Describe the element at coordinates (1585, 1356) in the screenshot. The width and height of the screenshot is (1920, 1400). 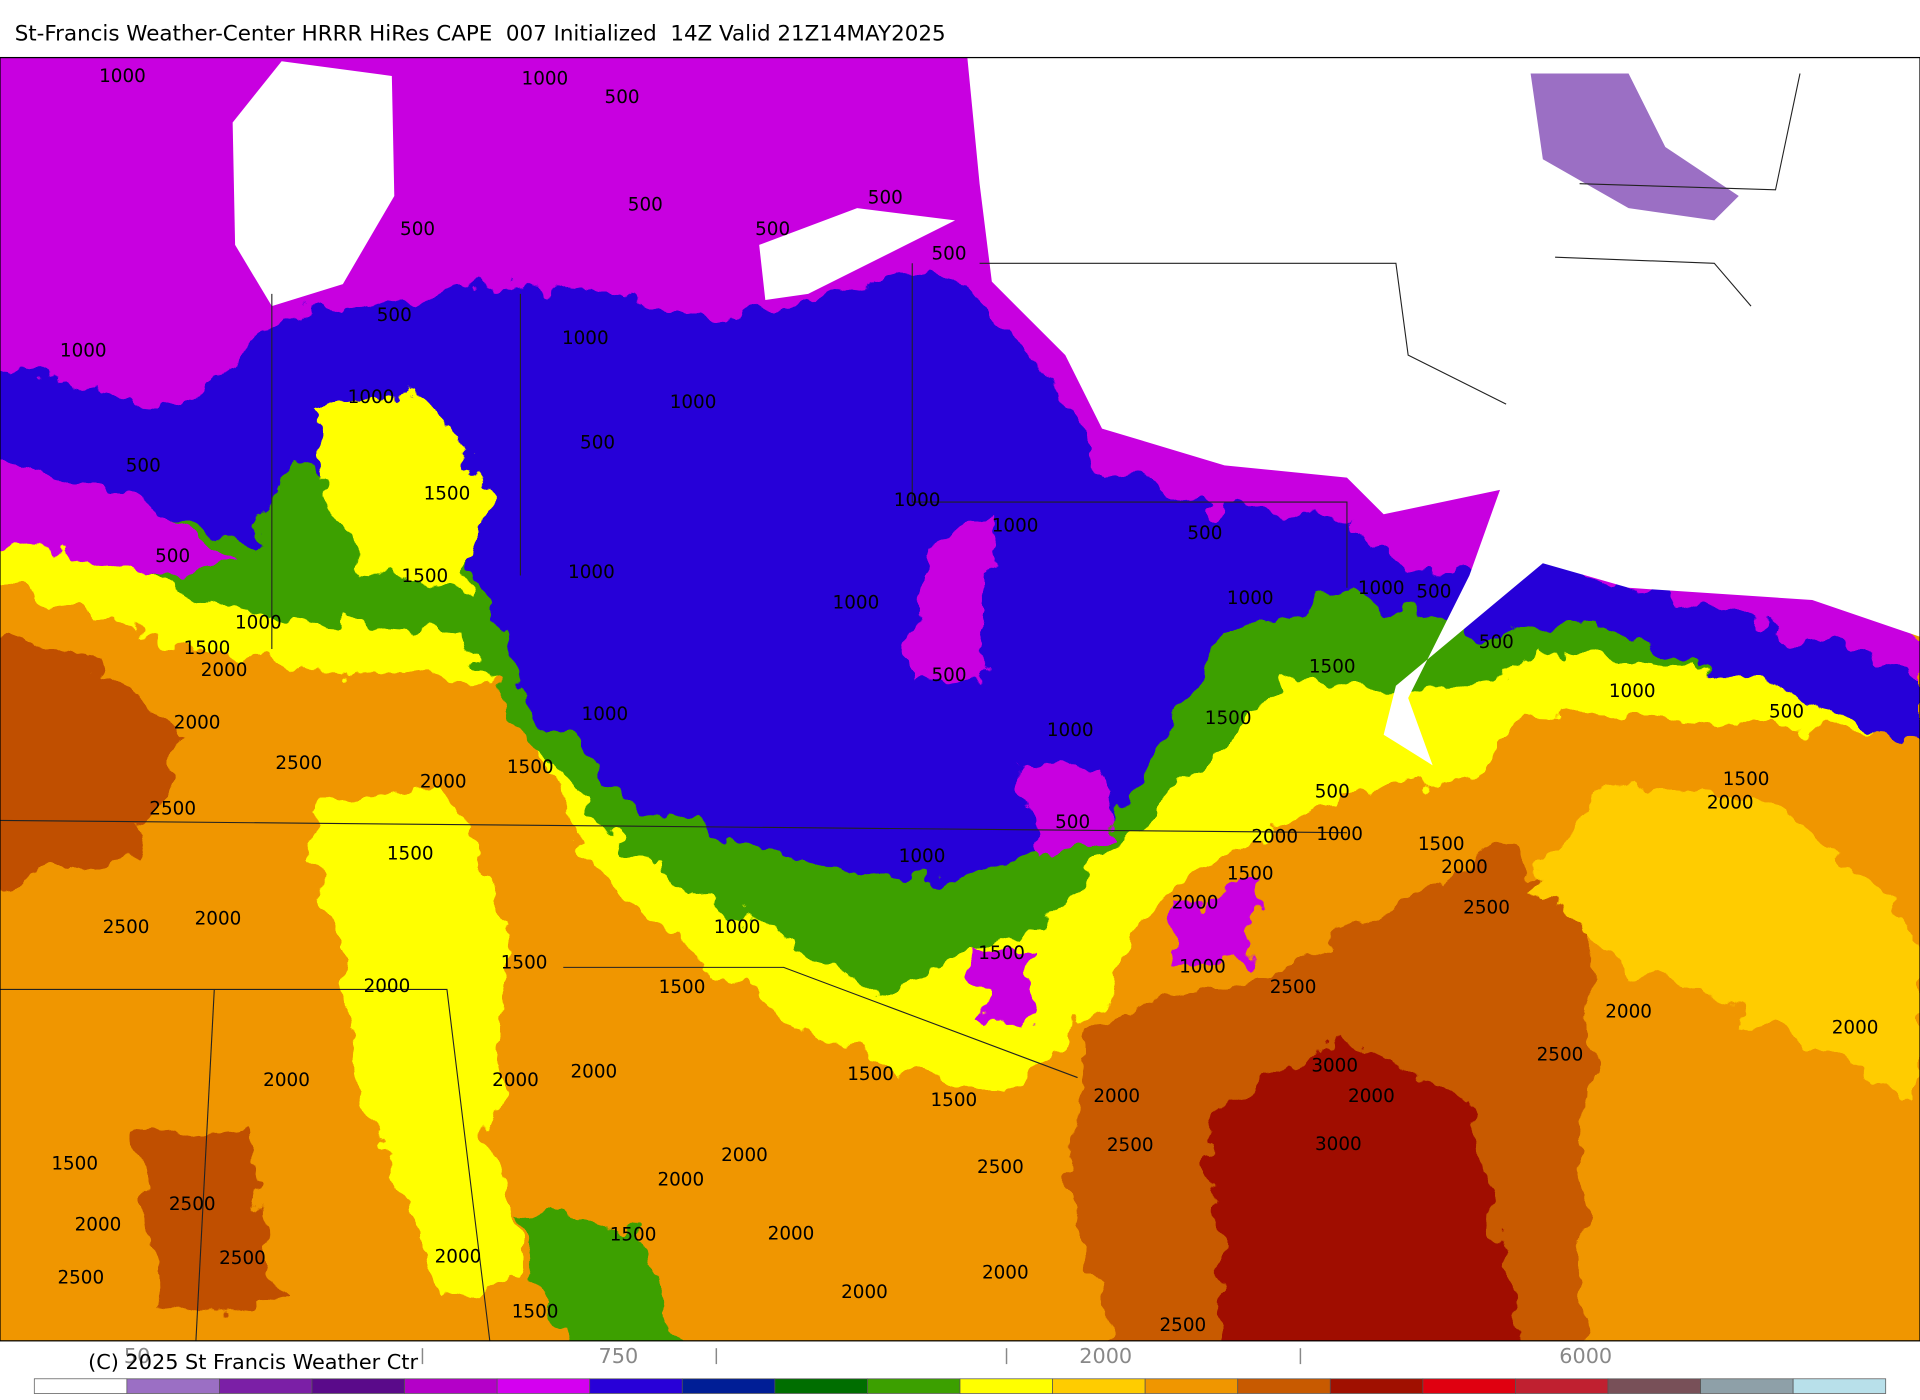
I see `colorbar-label: 6000` at that location.